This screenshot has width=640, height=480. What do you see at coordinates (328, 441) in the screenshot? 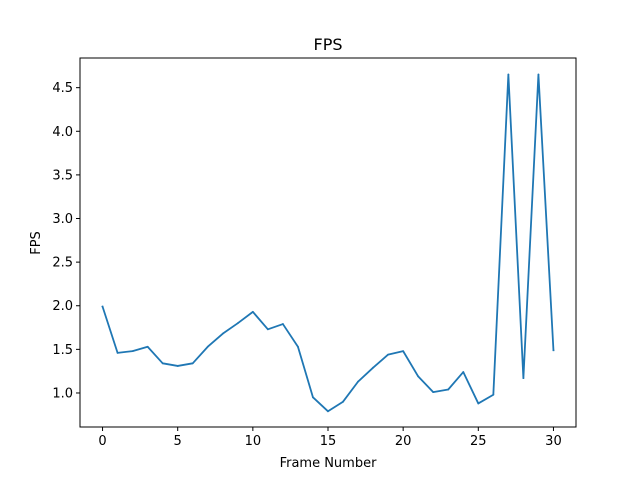
I see `x-tick-label: 15` at bounding box center [328, 441].